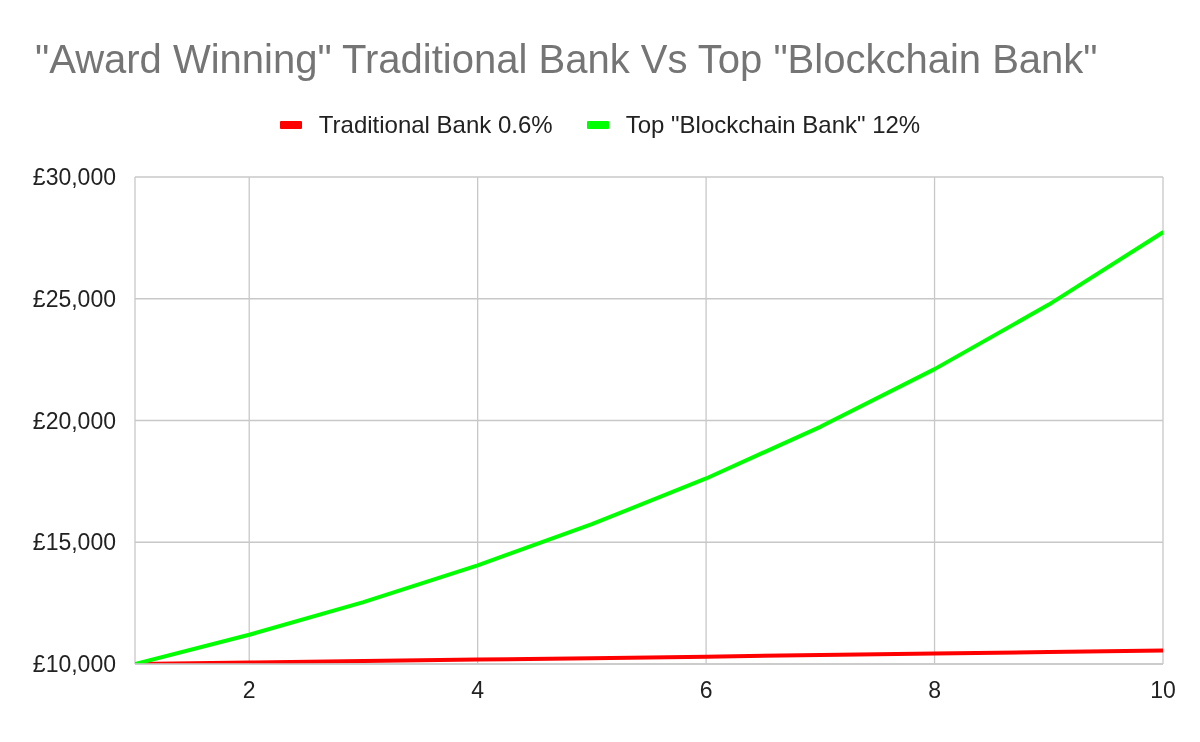 This screenshot has height=742, width=1200. What do you see at coordinates (435, 125) in the screenshot?
I see `legend-label: Traditional Bank 0.6%` at bounding box center [435, 125].